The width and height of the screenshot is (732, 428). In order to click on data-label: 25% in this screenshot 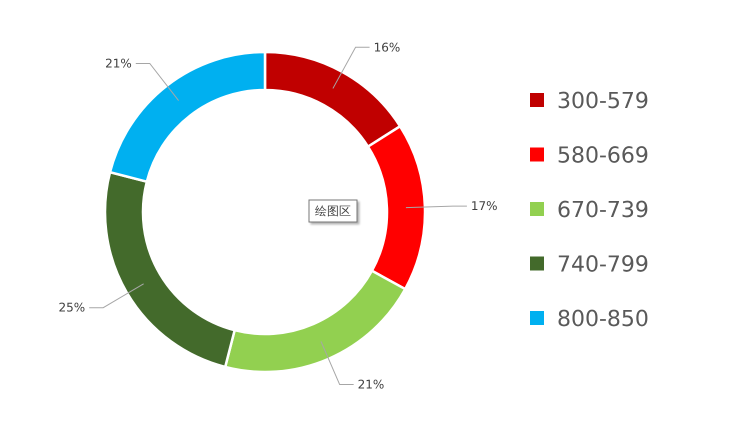, I will do `click(72, 307)`.